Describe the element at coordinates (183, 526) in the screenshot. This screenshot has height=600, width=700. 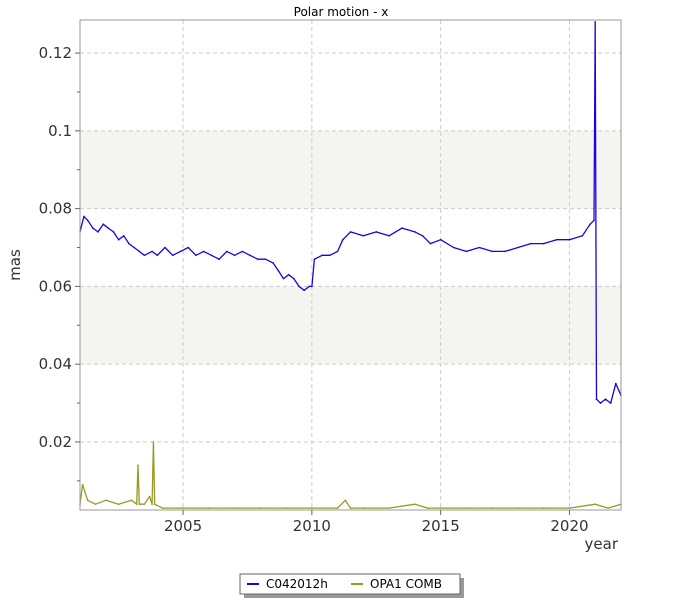
I see `x-tick-label-0: 2005` at that location.